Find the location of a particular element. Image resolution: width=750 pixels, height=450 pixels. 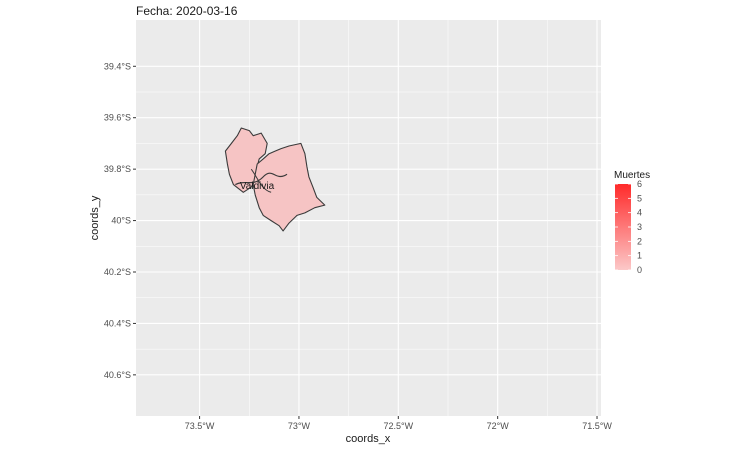

legend: Muertes 6 5 4 3 2 1 0 is located at coordinates (632, 222).